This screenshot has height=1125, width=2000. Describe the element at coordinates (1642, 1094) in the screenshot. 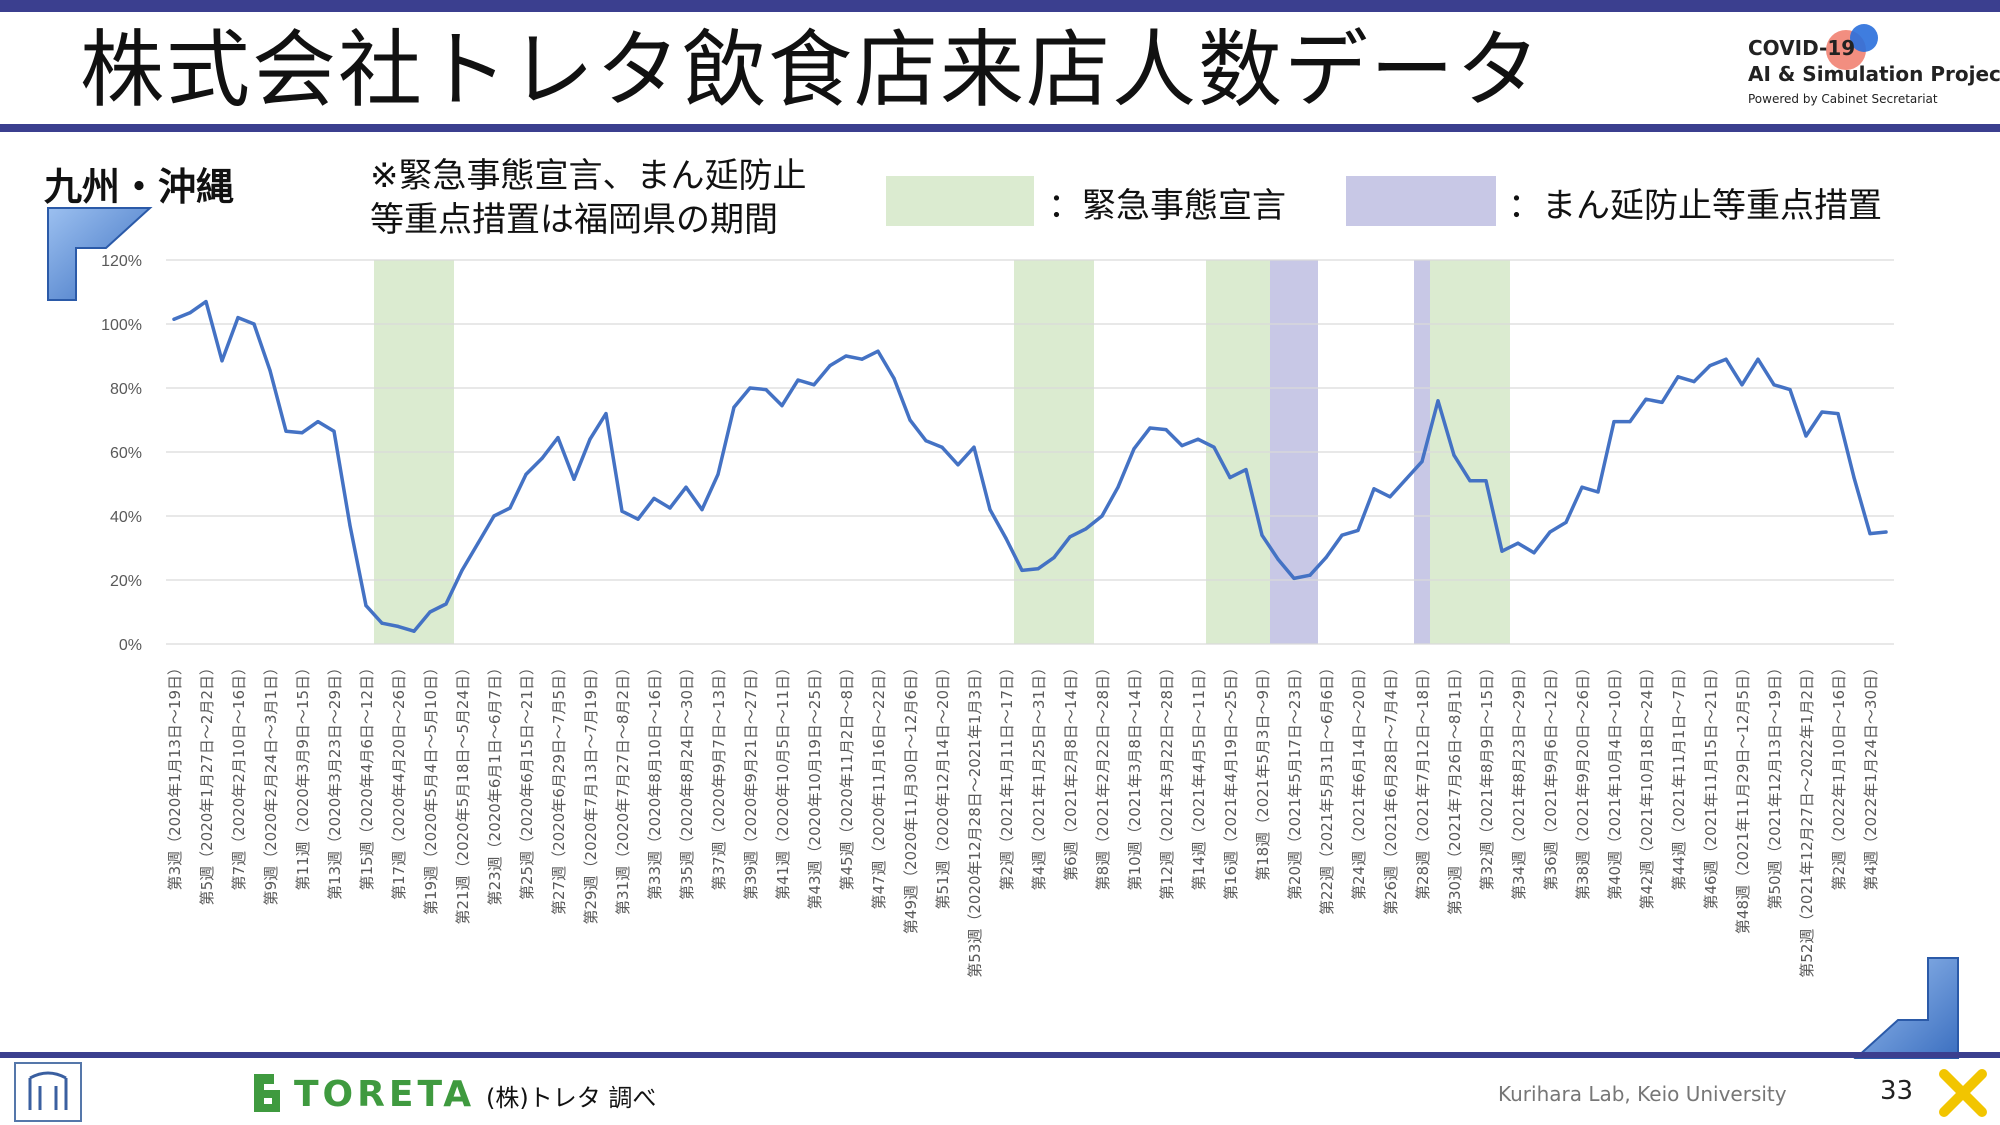

I see `lab-credit: Kurihara Lab, Keio University` at that location.